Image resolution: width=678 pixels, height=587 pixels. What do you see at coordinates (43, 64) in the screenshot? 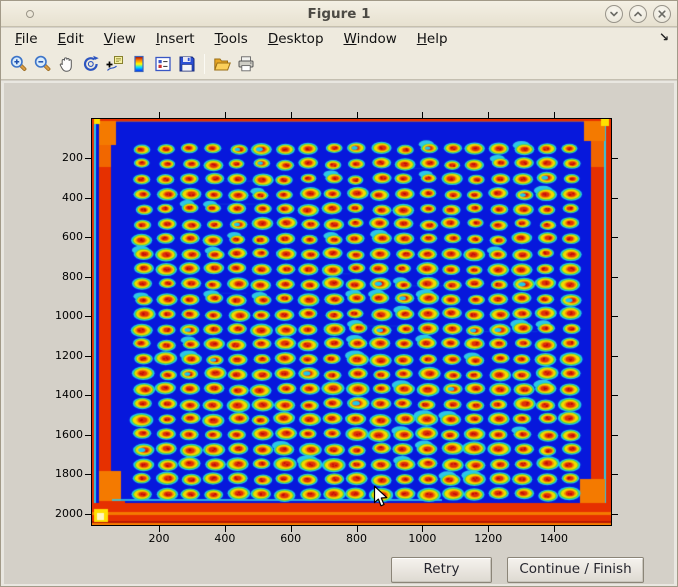
I see `zoom-out-icon` at bounding box center [43, 64].